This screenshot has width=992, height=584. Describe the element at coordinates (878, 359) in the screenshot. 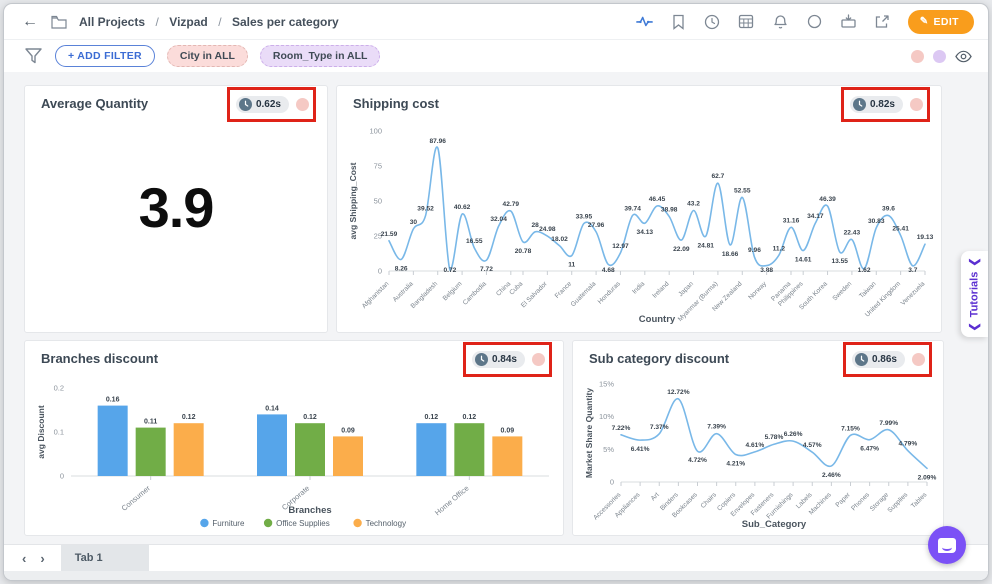

I see `load-time-badge: 0.86s` at that location.